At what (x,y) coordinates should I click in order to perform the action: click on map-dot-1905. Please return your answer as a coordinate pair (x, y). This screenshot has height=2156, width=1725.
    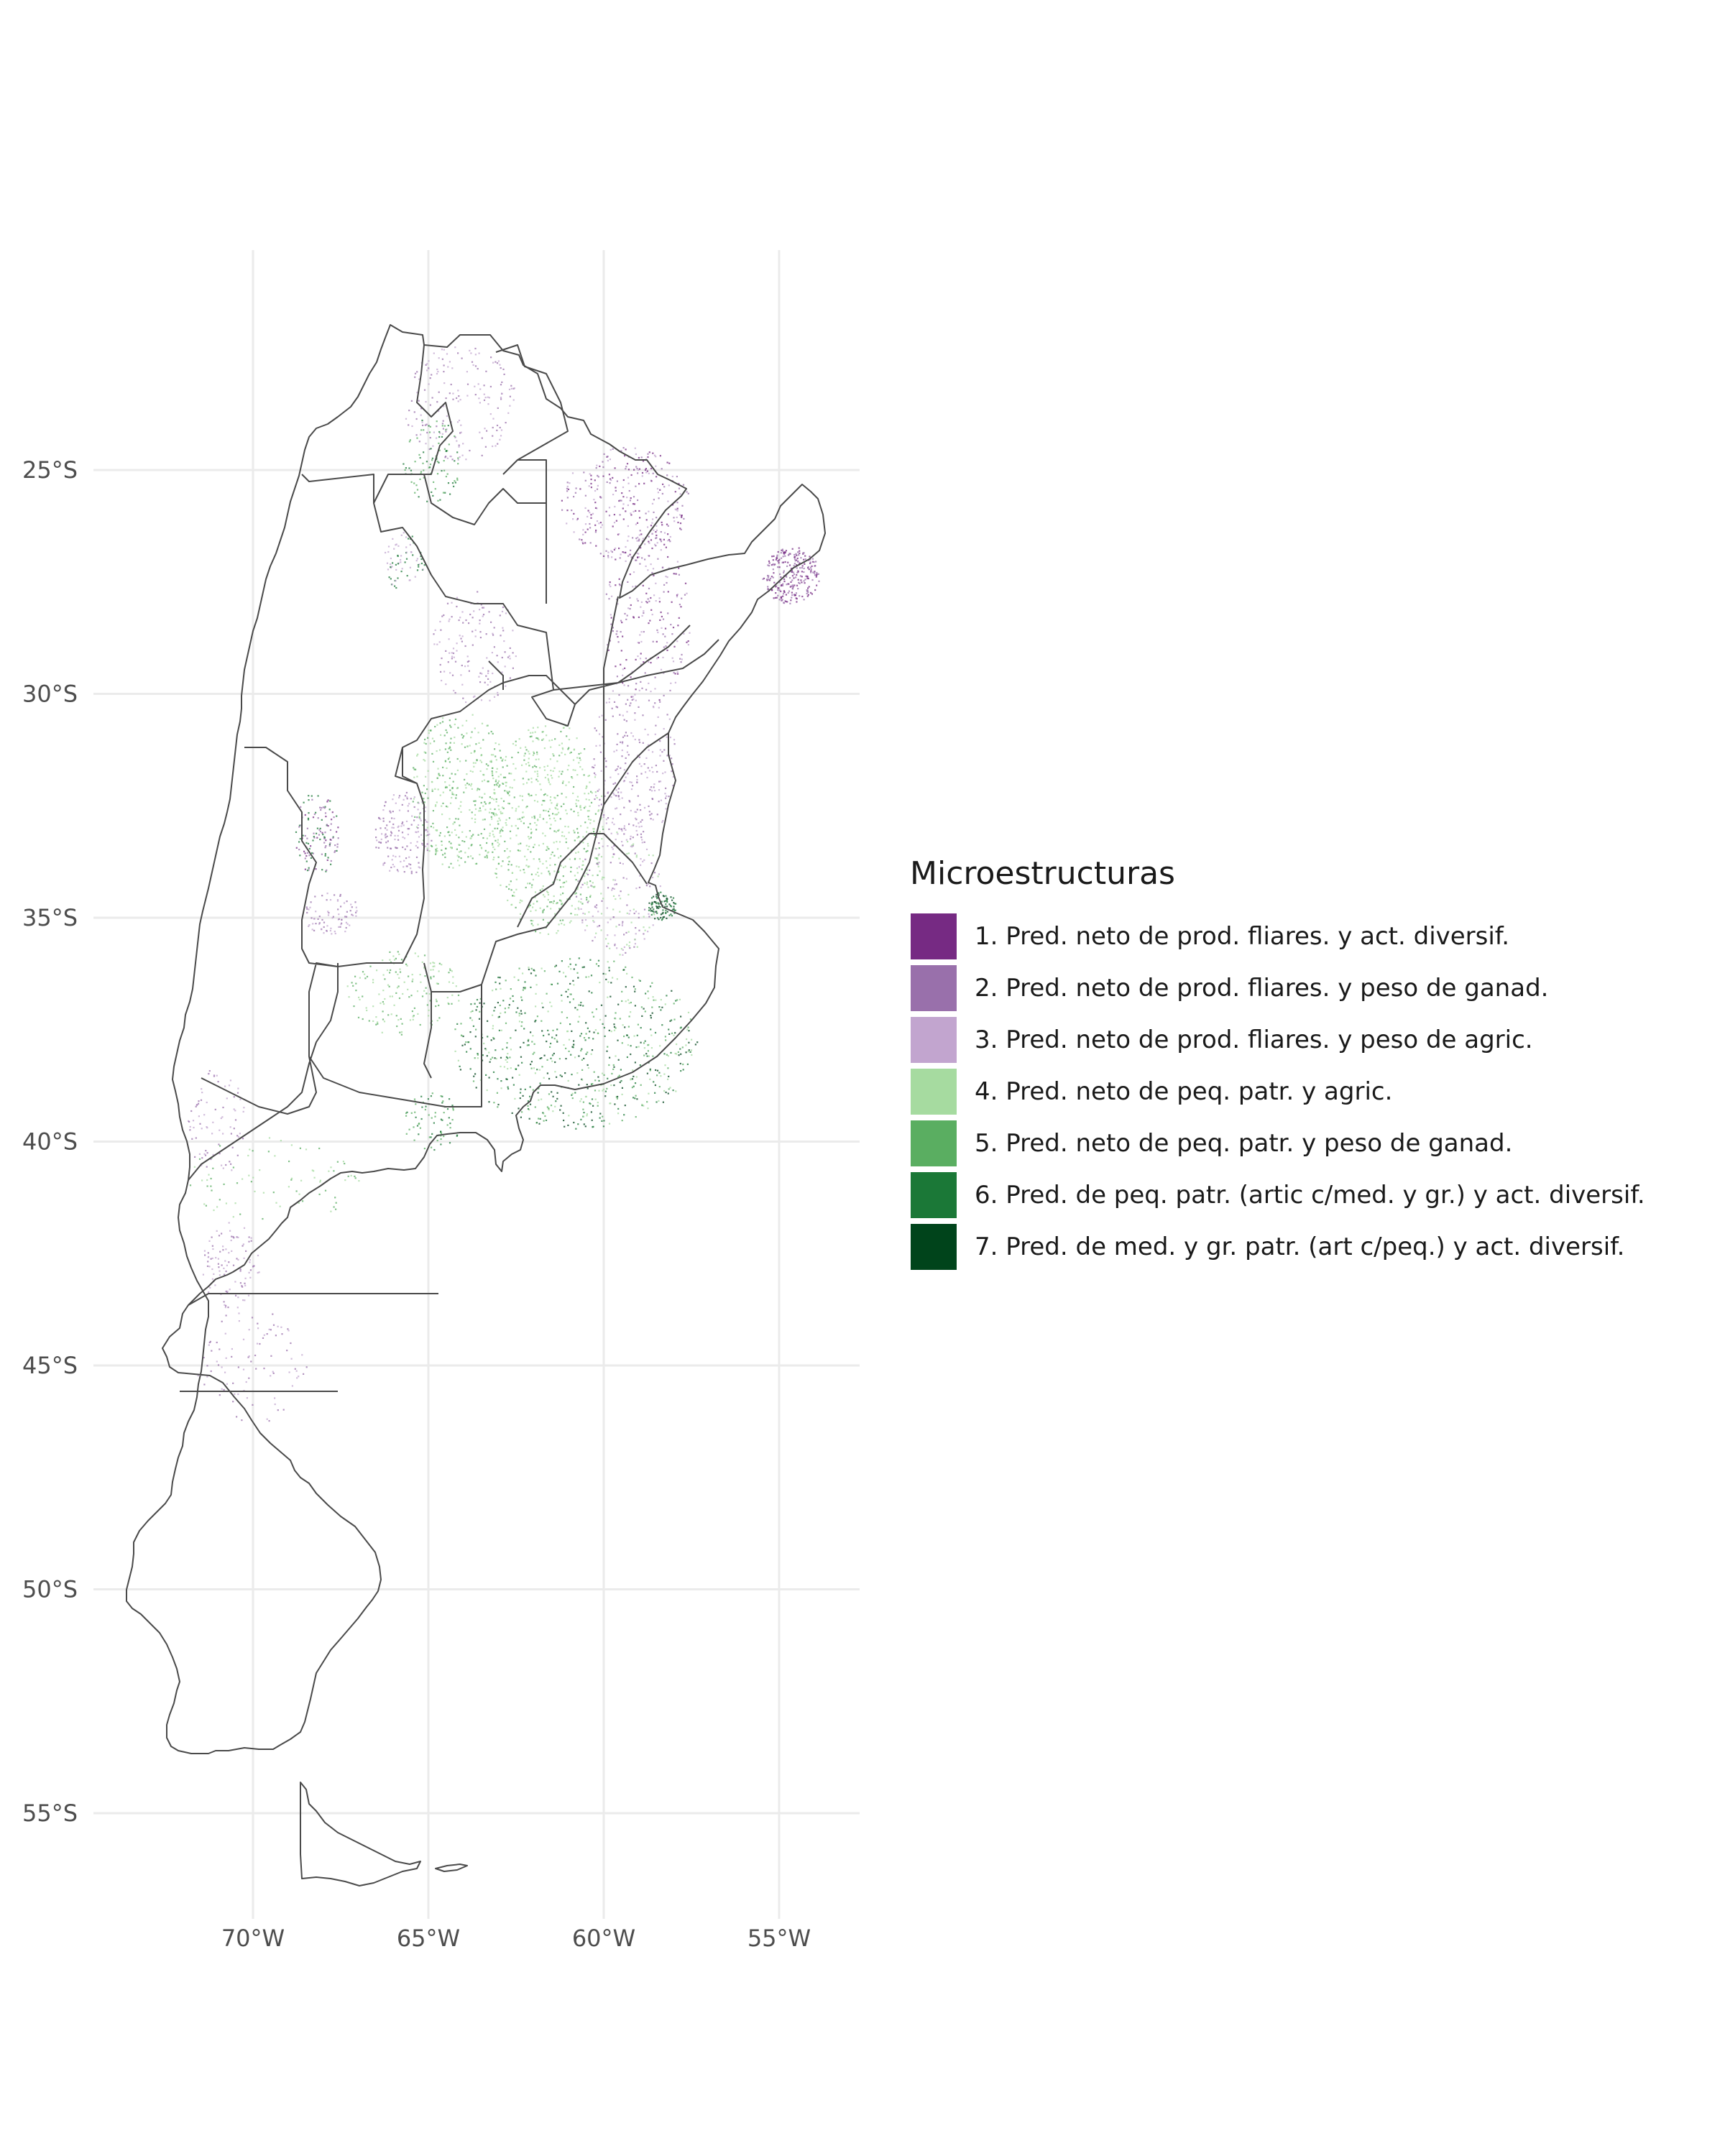
    Looking at the image, I should click on (489, 812).